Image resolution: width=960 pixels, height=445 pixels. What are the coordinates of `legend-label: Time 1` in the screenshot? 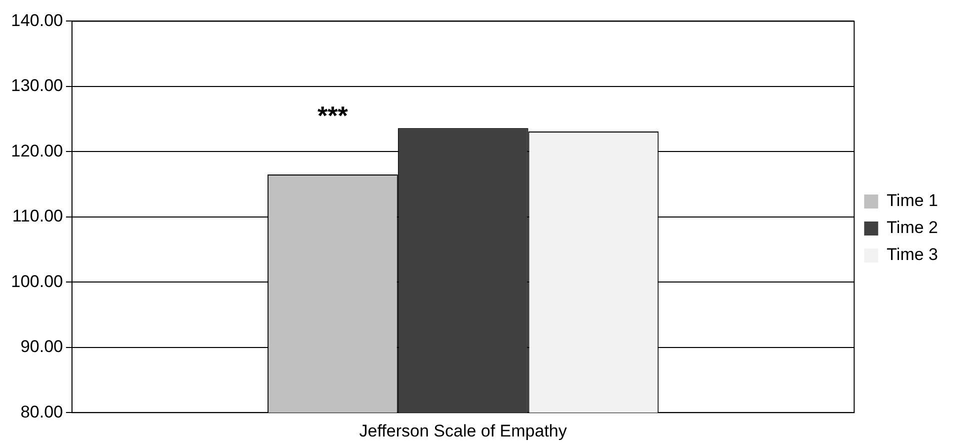 It's located at (912, 200).